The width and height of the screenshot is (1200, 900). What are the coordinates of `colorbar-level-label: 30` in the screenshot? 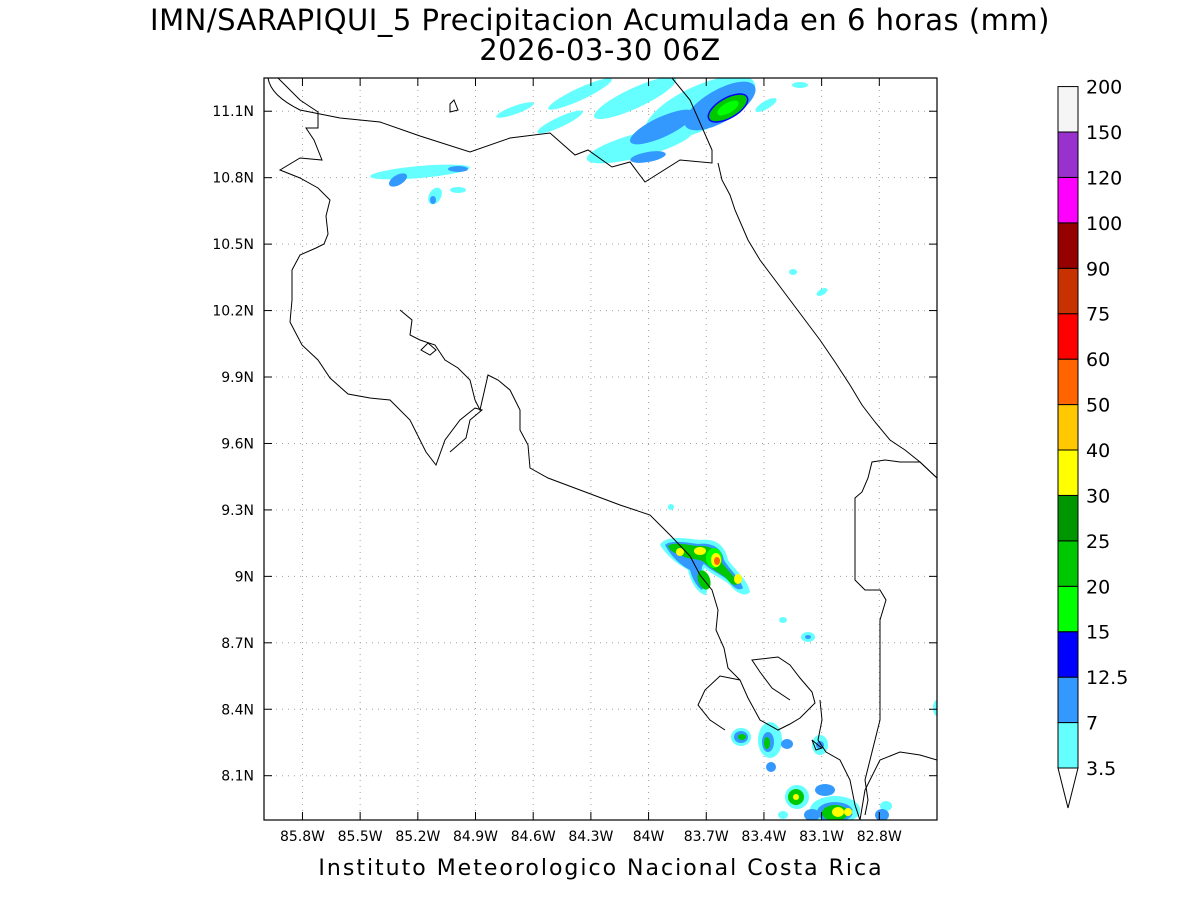 It's located at (1098, 496).